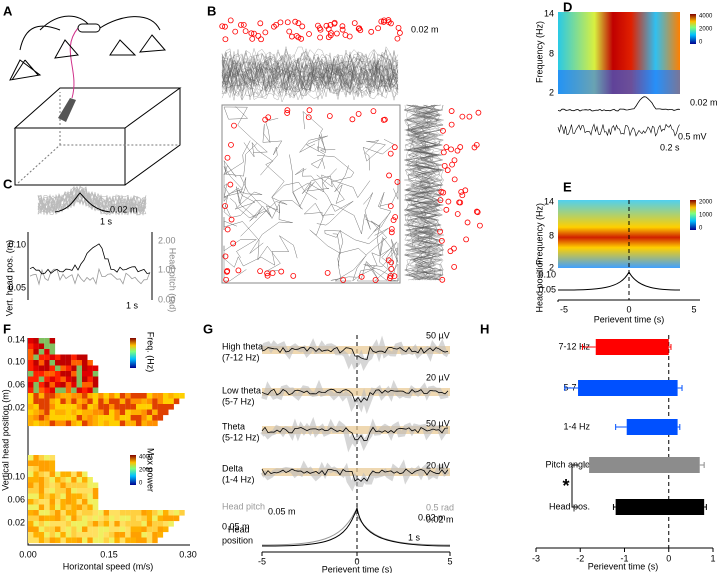 Image resolution: width=724 pixels, height=573 pixels. What do you see at coordinates (576, 387) in the screenshot?
I see `category-label: 5-7 Hz` at bounding box center [576, 387].